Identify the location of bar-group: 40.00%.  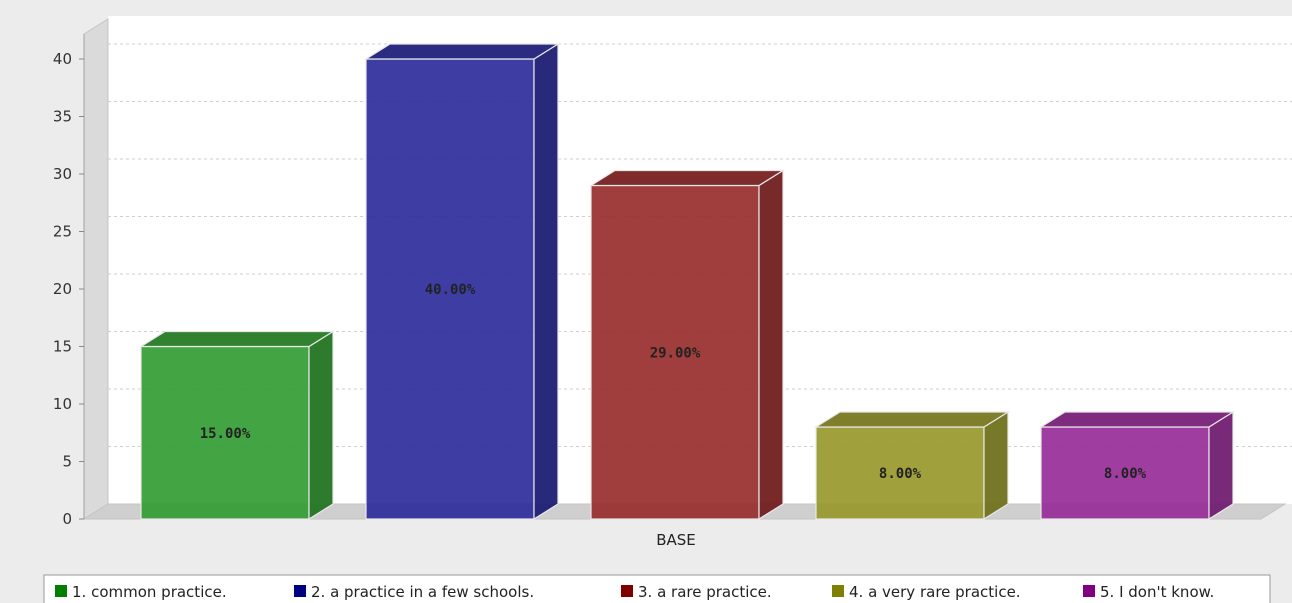
(462, 281).